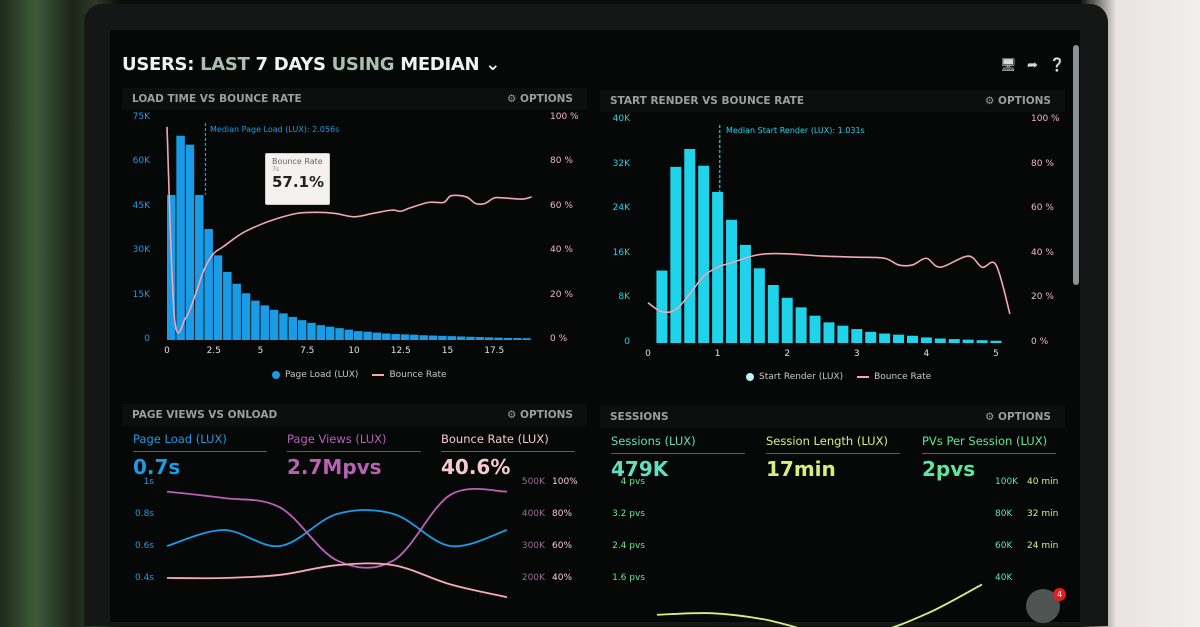 This screenshot has width=1200, height=627. What do you see at coordinates (632, 482) in the screenshot?
I see `y-tick-label: 4 pvs` at bounding box center [632, 482].